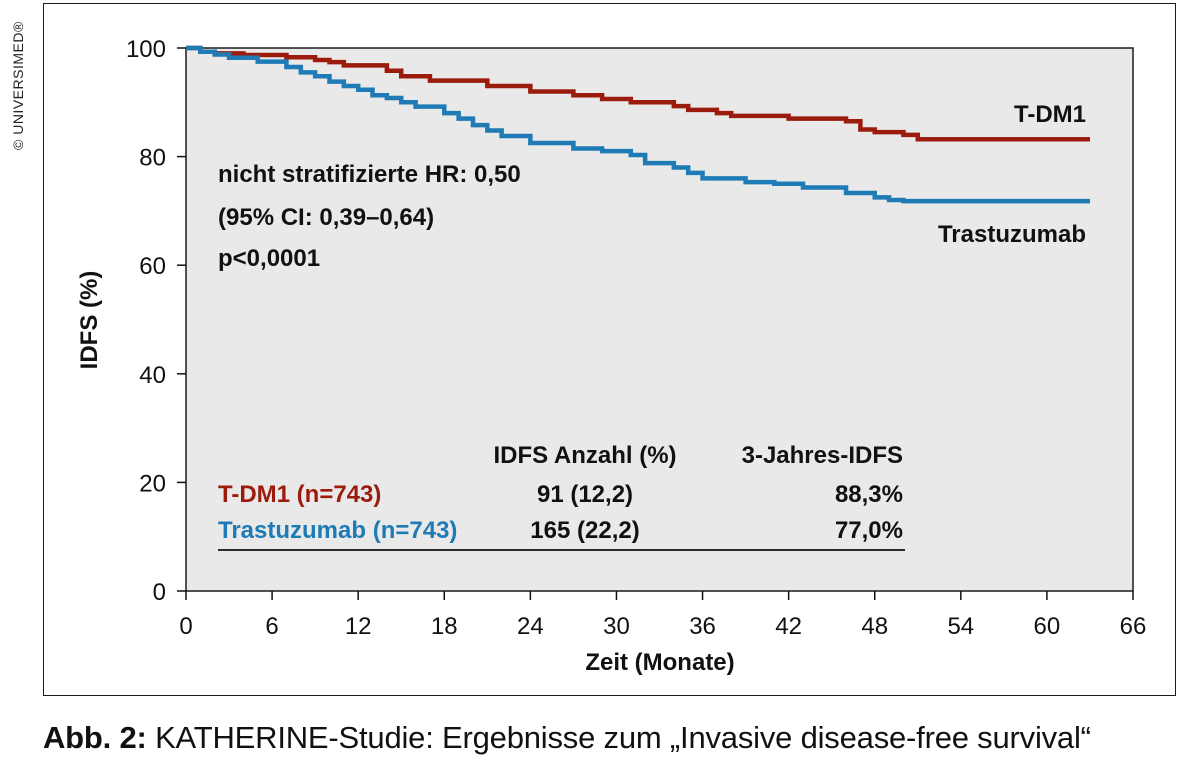  What do you see at coordinates (638, 93) in the screenshot?
I see `series-line-t-dm1` at bounding box center [638, 93].